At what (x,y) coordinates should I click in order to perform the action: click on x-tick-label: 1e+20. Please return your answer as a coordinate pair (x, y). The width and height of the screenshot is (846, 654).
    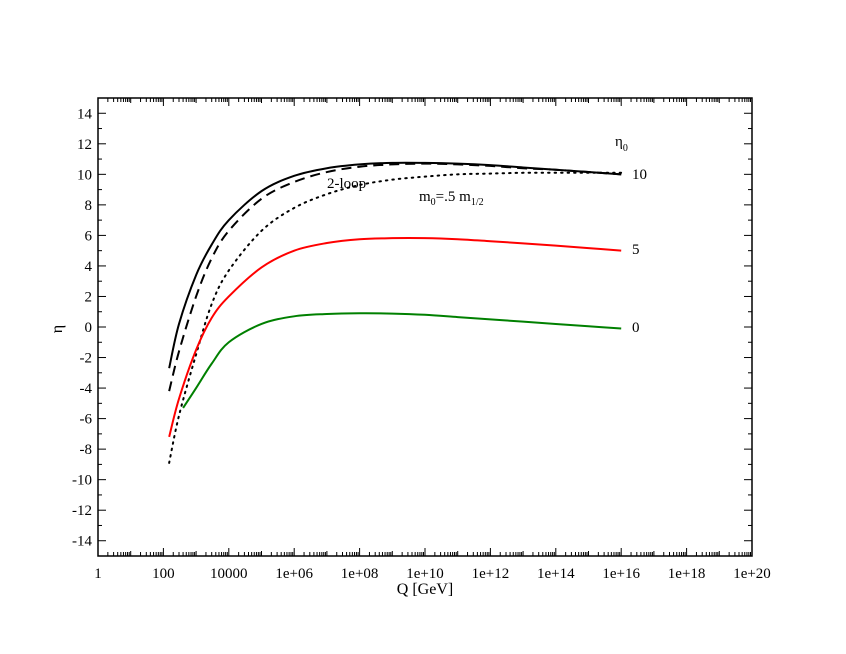
    Looking at the image, I should click on (752, 574).